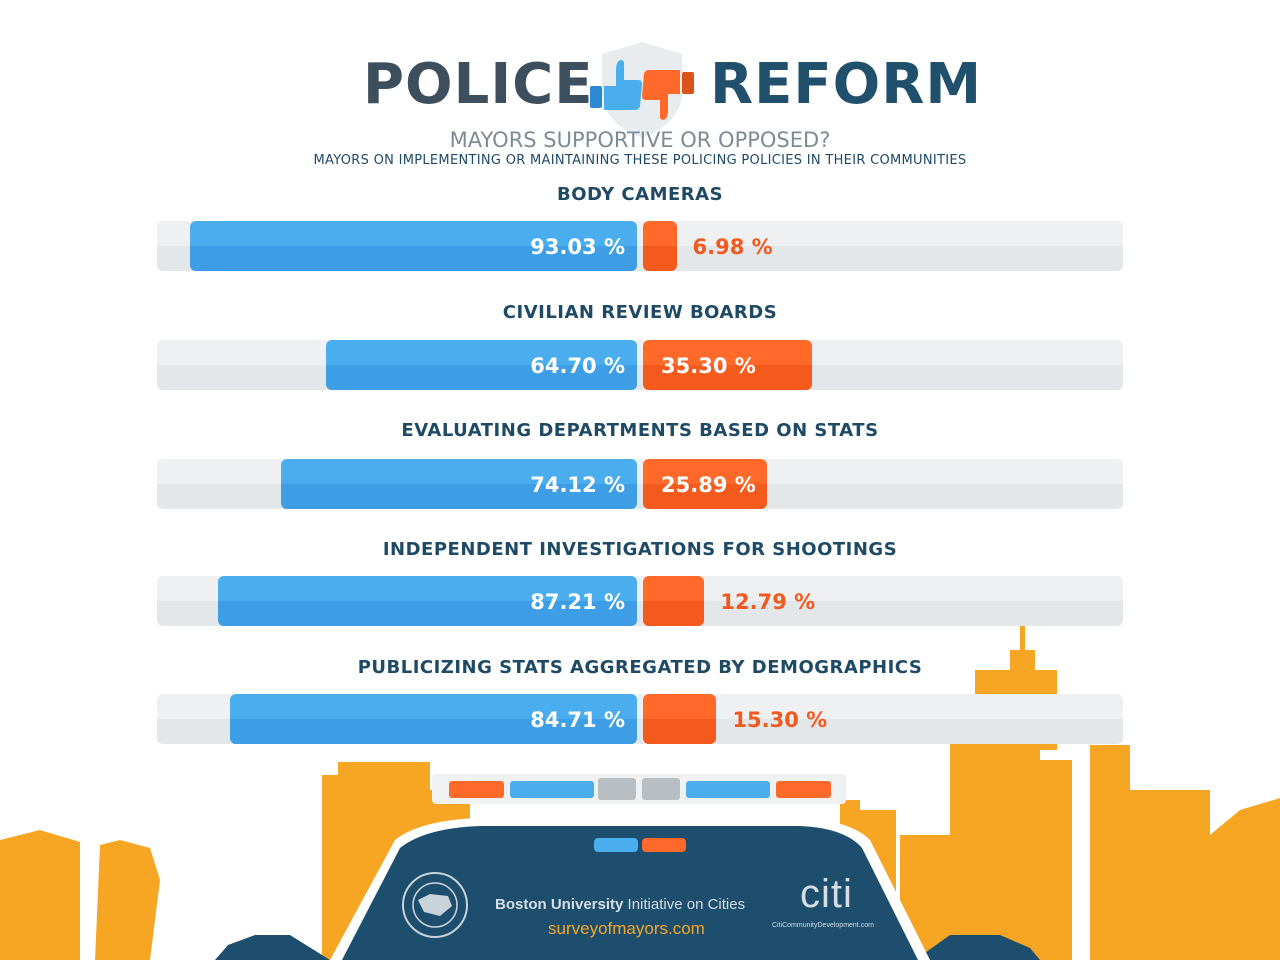 This screenshot has width=1280, height=960. Describe the element at coordinates (768, 602) in the screenshot. I see `opposed-value-label: 12.79 %` at that location.